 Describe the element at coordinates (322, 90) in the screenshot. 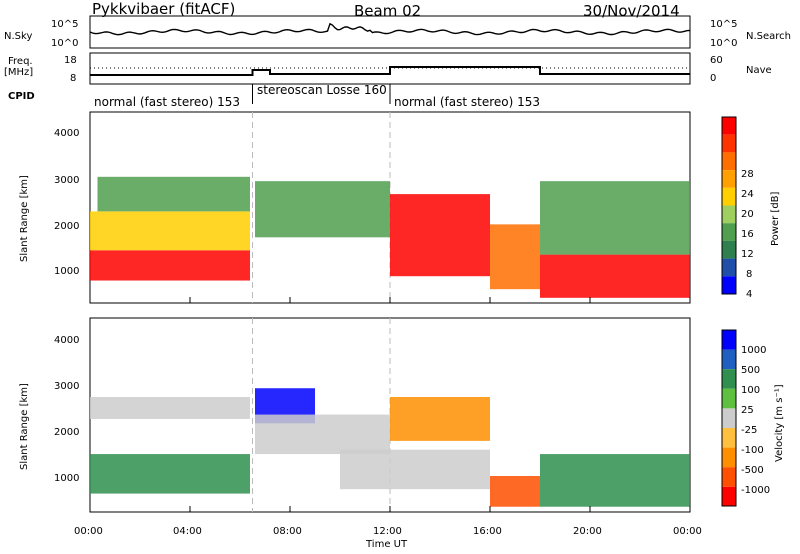

I see `cpid-segment-2-label: stereoscan Losse 160` at that location.